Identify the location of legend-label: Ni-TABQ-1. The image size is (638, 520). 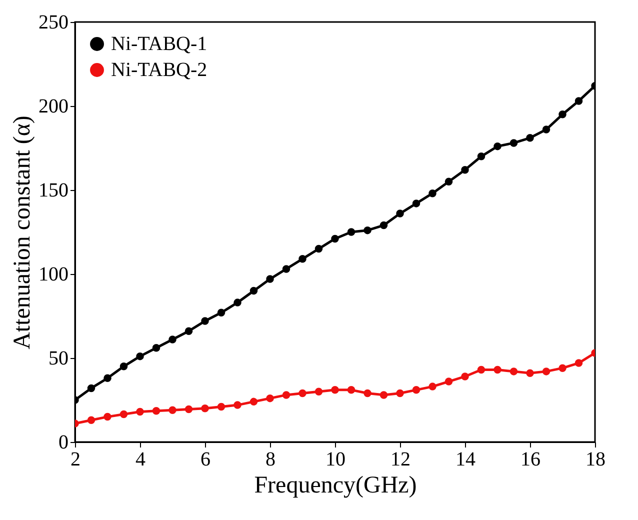
(159, 44).